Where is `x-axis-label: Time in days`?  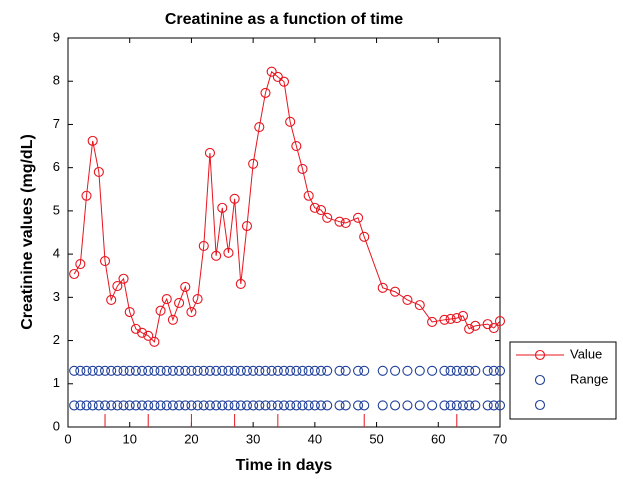
x-axis-label: Time in days is located at coordinates (284, 465).